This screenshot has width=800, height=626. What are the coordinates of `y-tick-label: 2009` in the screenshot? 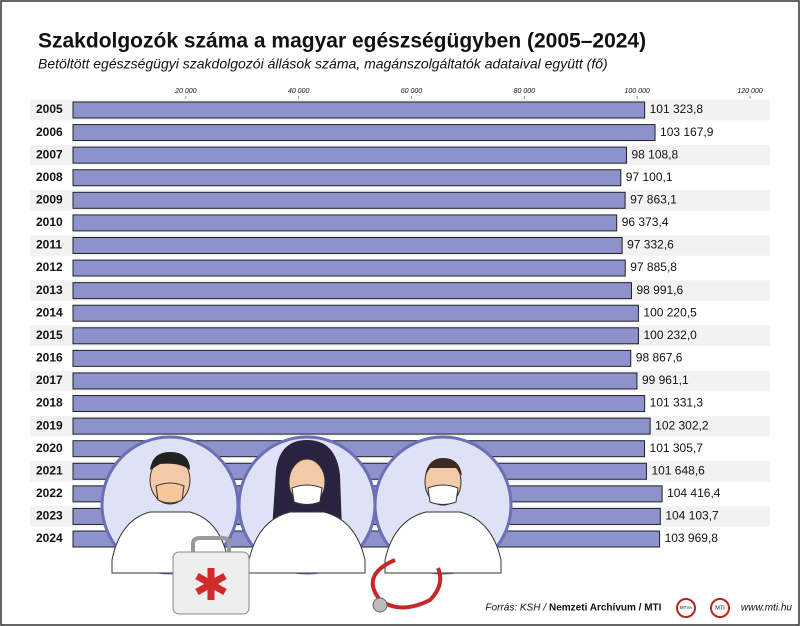 It's located at (49, 199).